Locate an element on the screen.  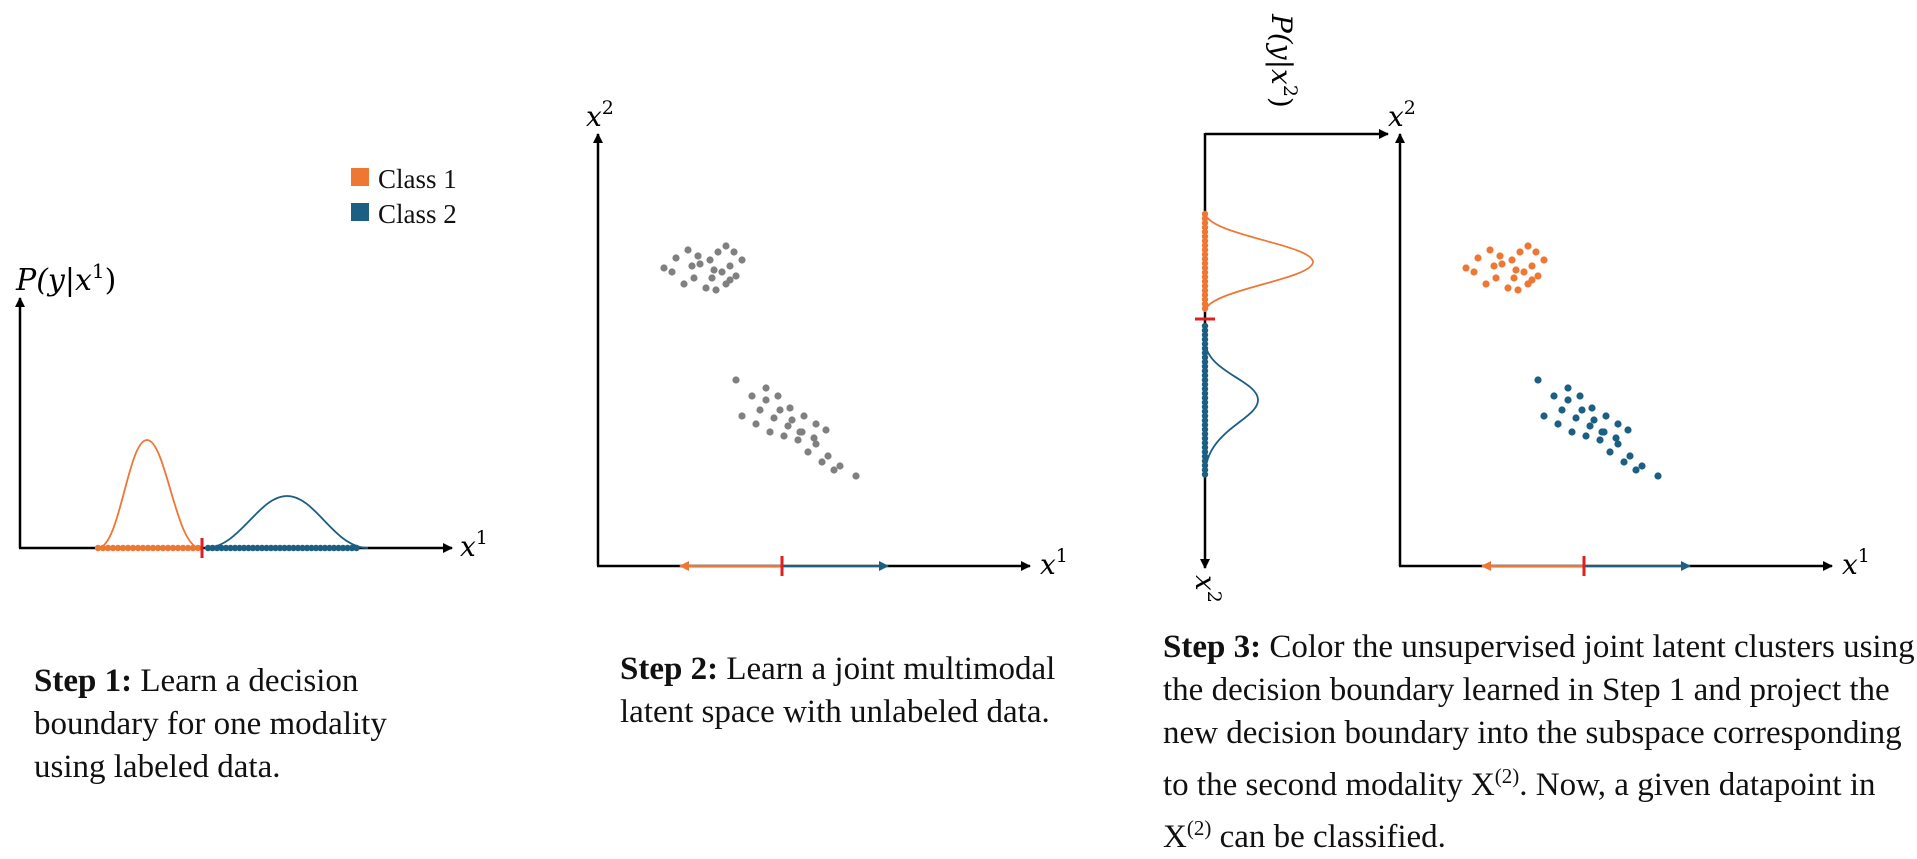
class2-density-curve is located at coordinates (286, 522).